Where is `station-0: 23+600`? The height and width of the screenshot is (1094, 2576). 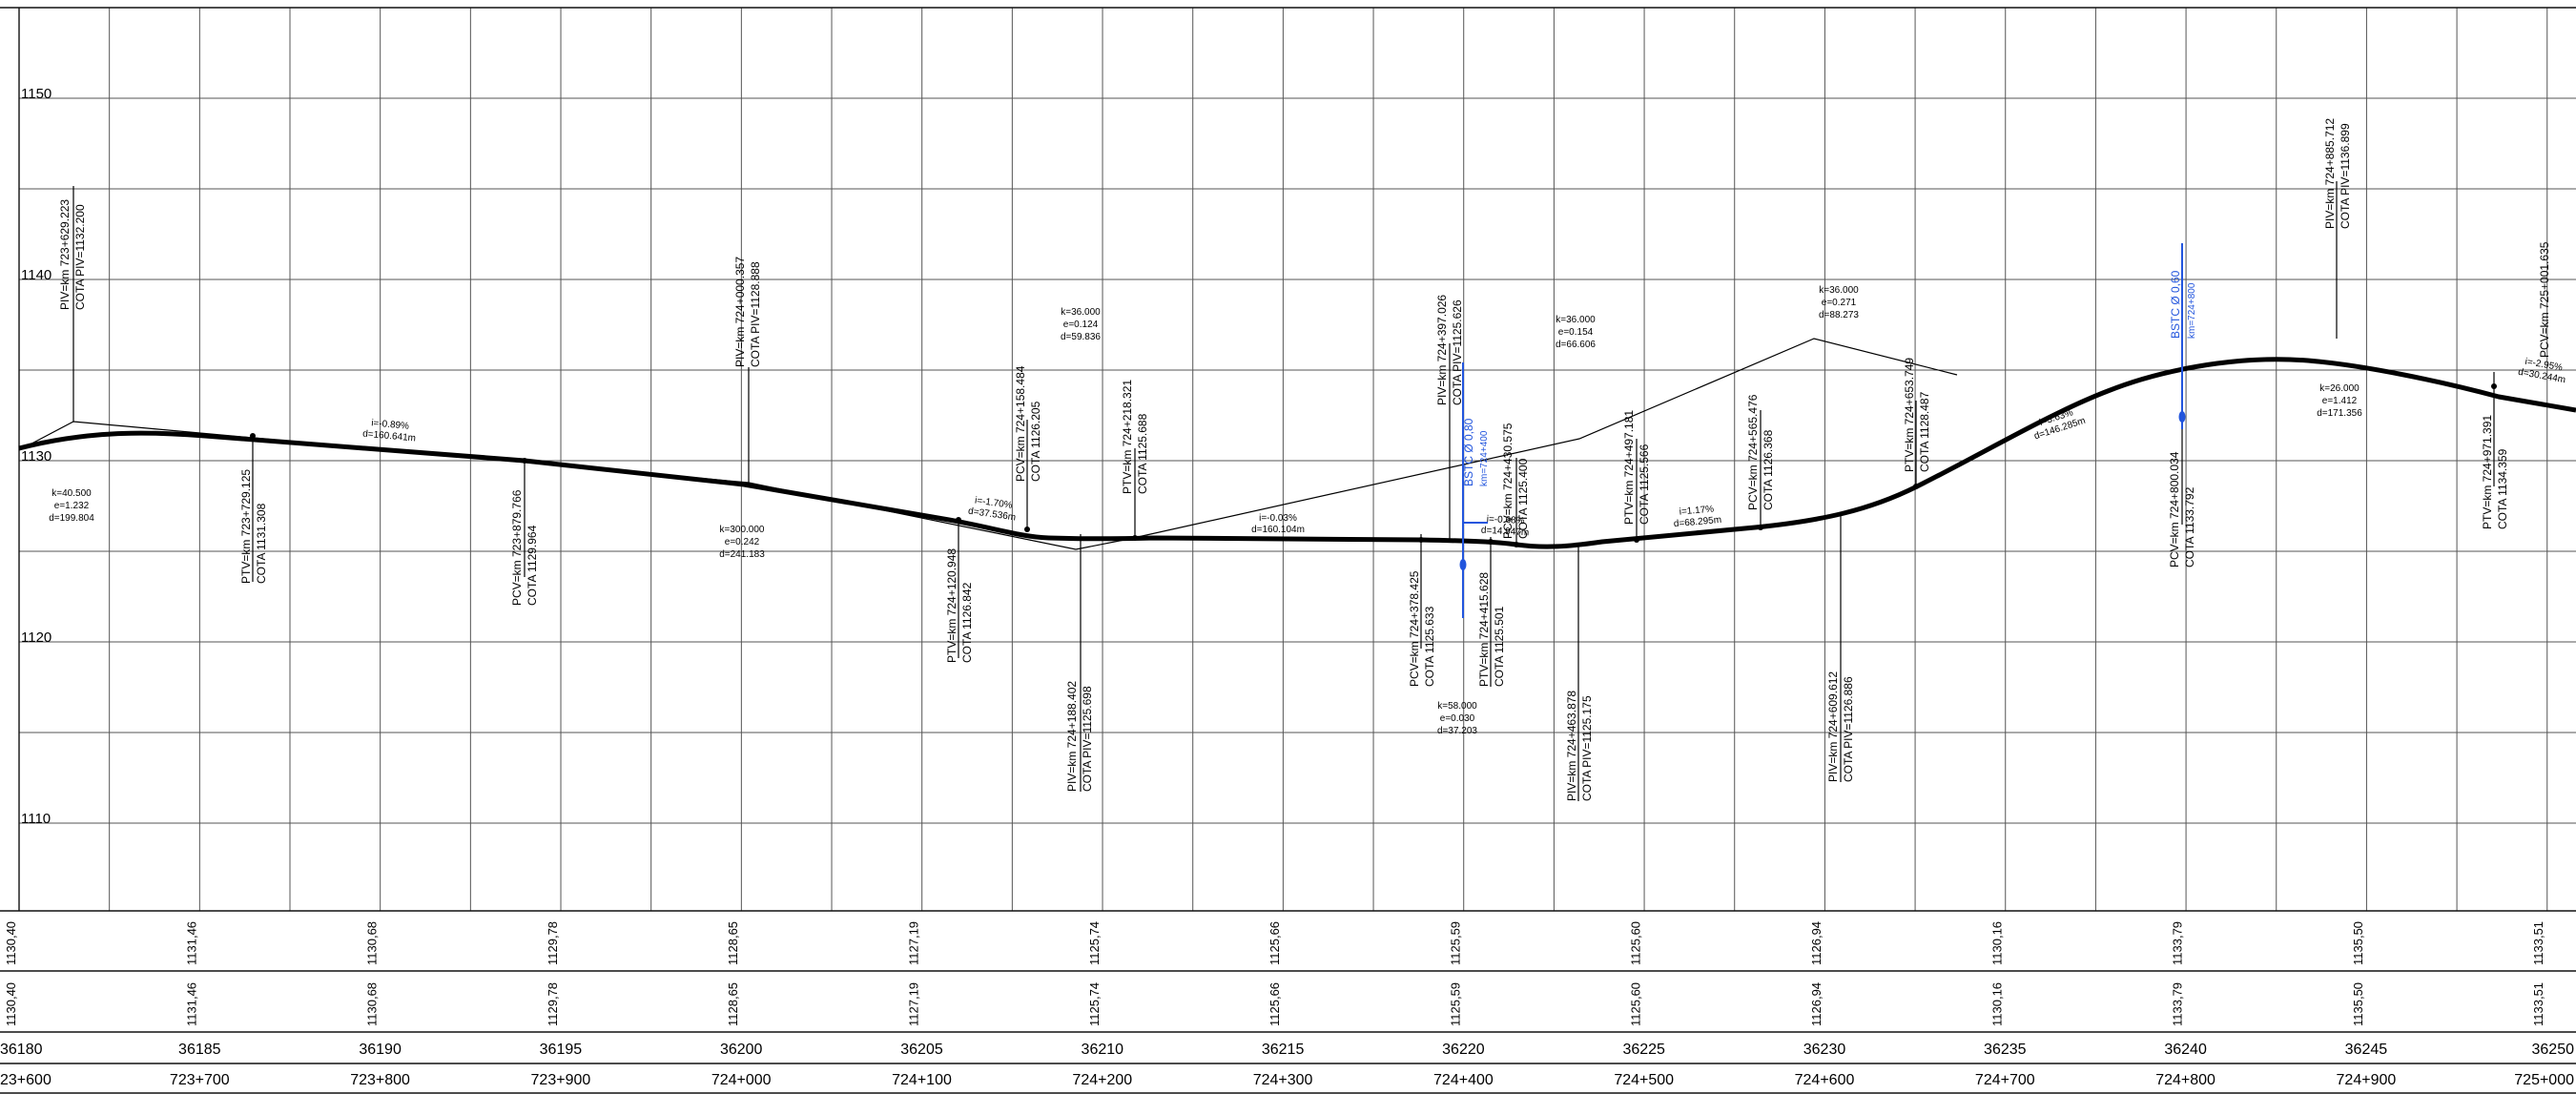
station-0: 23+600 is located at coordinates (26, 1080).